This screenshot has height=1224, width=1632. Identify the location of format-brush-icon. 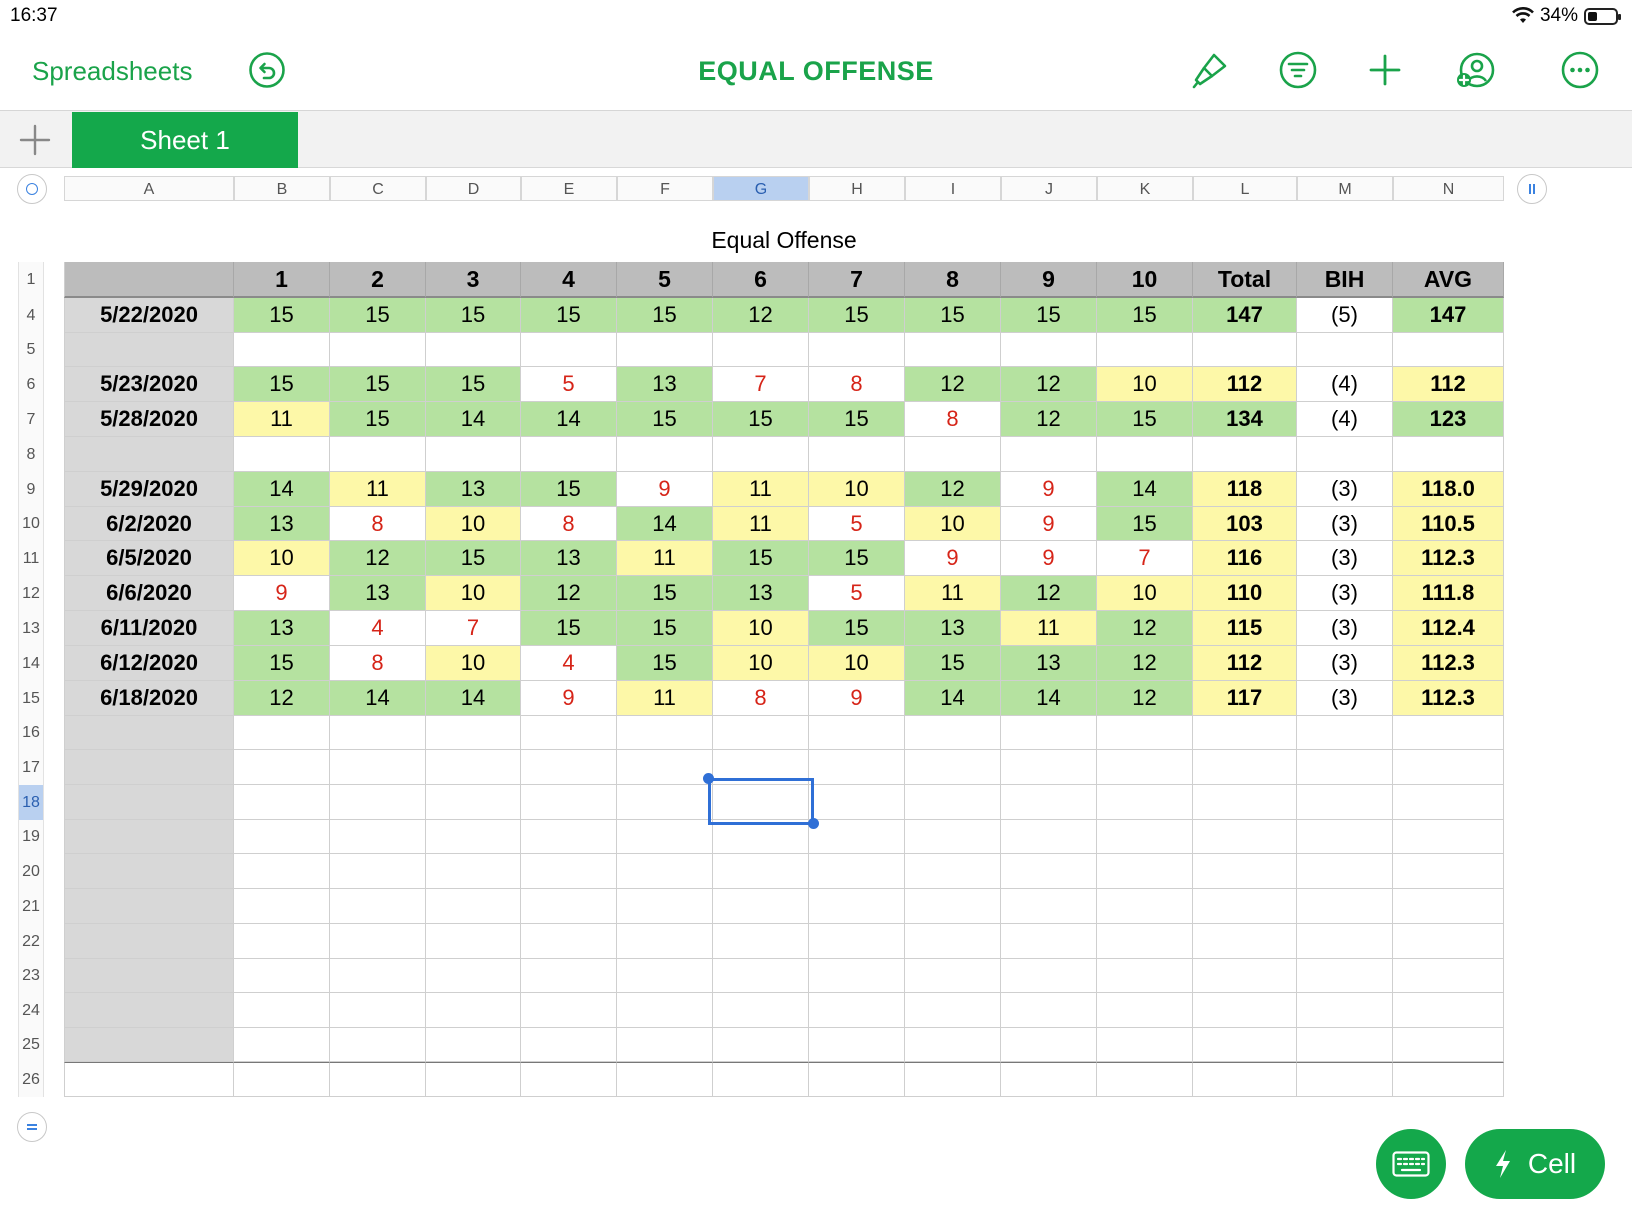
(1210, 70).